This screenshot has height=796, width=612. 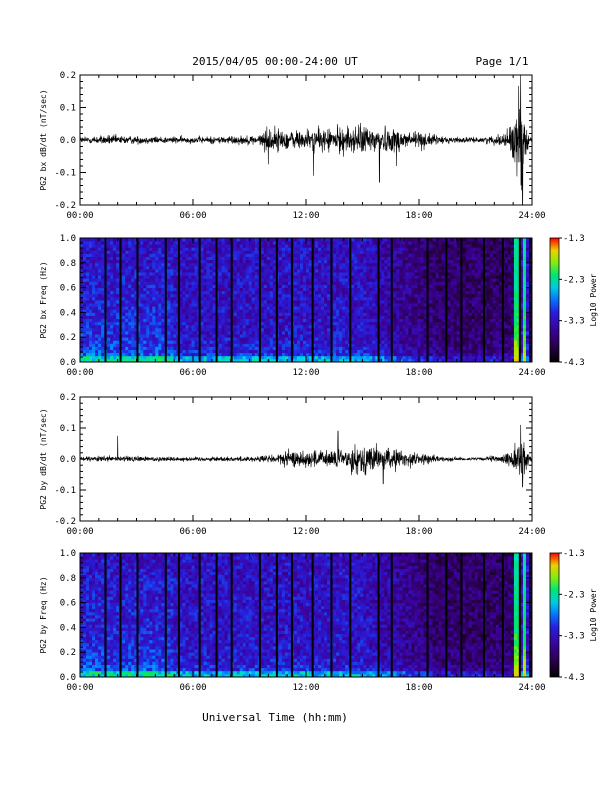 I want to click on y-tick-label: 0.1, so click(x=68, y=109).